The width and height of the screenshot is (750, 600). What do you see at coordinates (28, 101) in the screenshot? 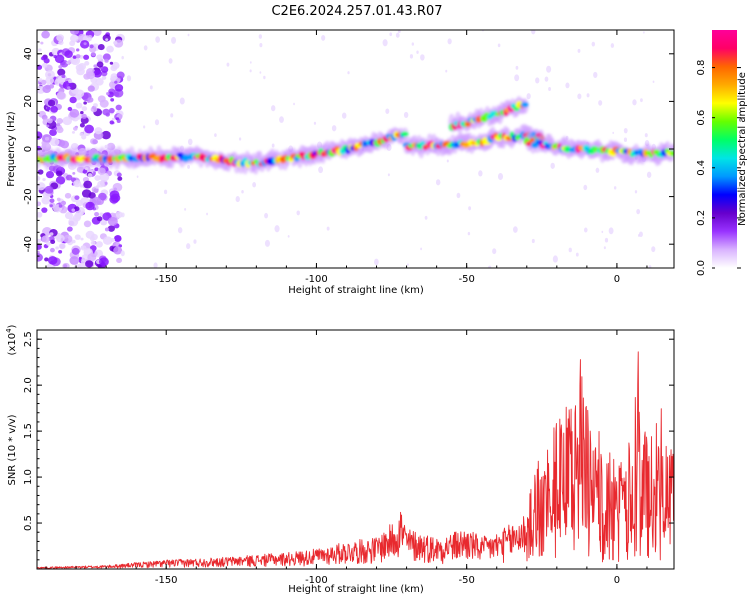
I see `spectrogram-y-tick-label: 20` at bounding box center [28, 101].